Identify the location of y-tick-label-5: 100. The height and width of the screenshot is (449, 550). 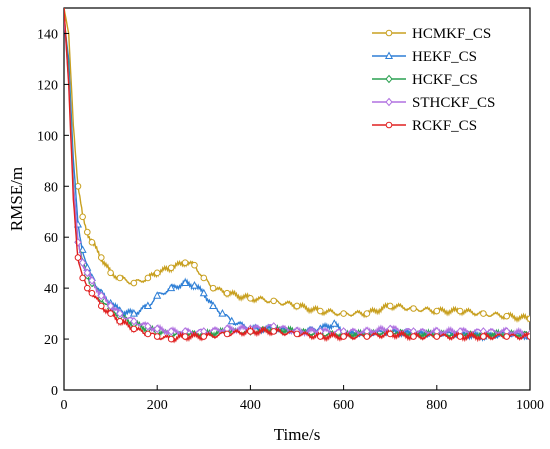
(47, 136).